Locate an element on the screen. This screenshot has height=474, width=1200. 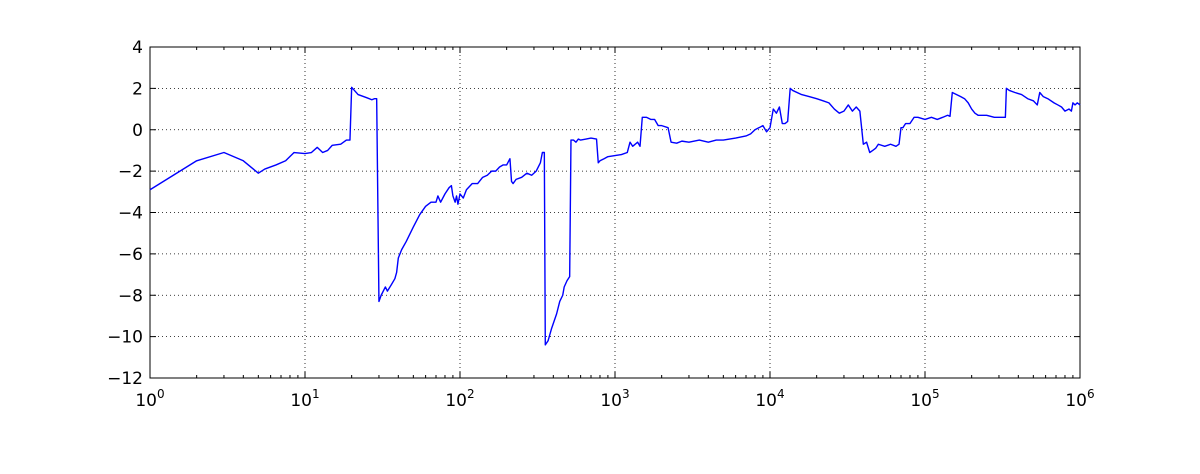
y-tick-label: −10 is located at coordinates (125, 338).